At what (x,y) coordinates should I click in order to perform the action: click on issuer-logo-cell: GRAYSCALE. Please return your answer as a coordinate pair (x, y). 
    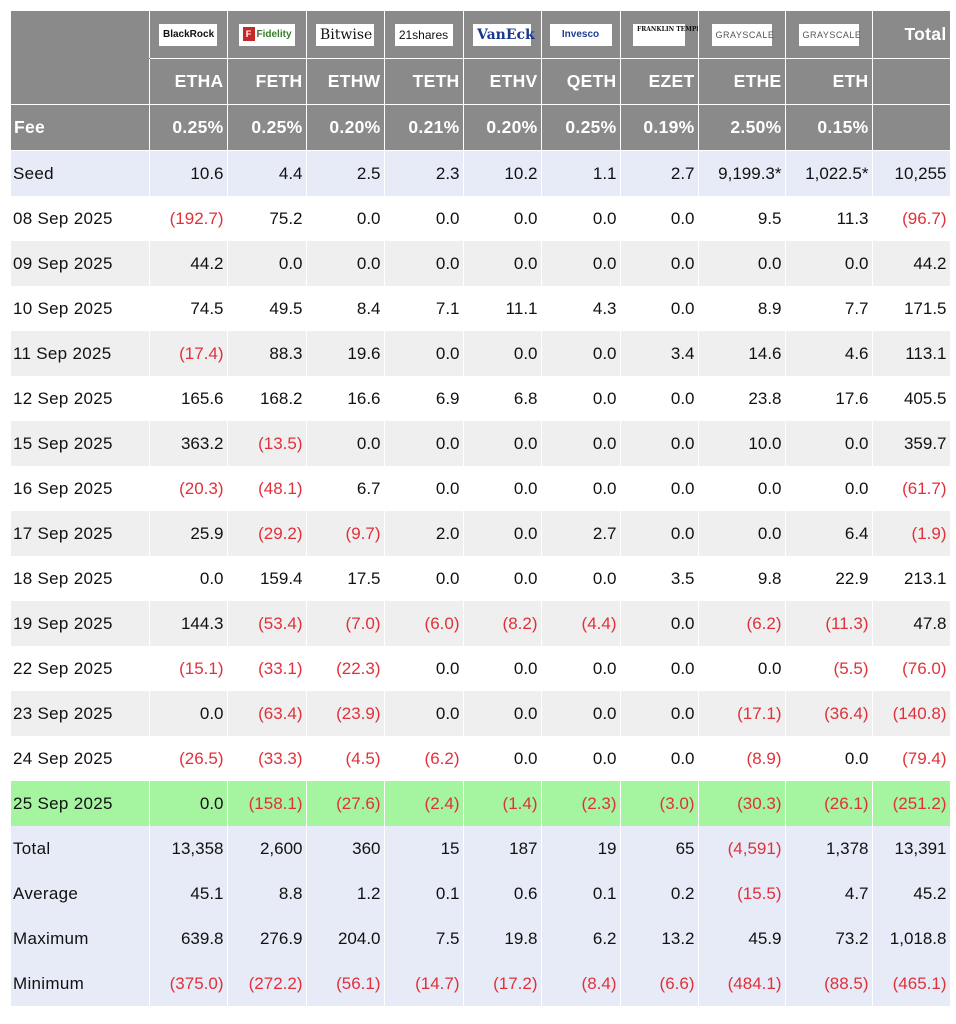
    Looking at the image, I should click on (829, 35).